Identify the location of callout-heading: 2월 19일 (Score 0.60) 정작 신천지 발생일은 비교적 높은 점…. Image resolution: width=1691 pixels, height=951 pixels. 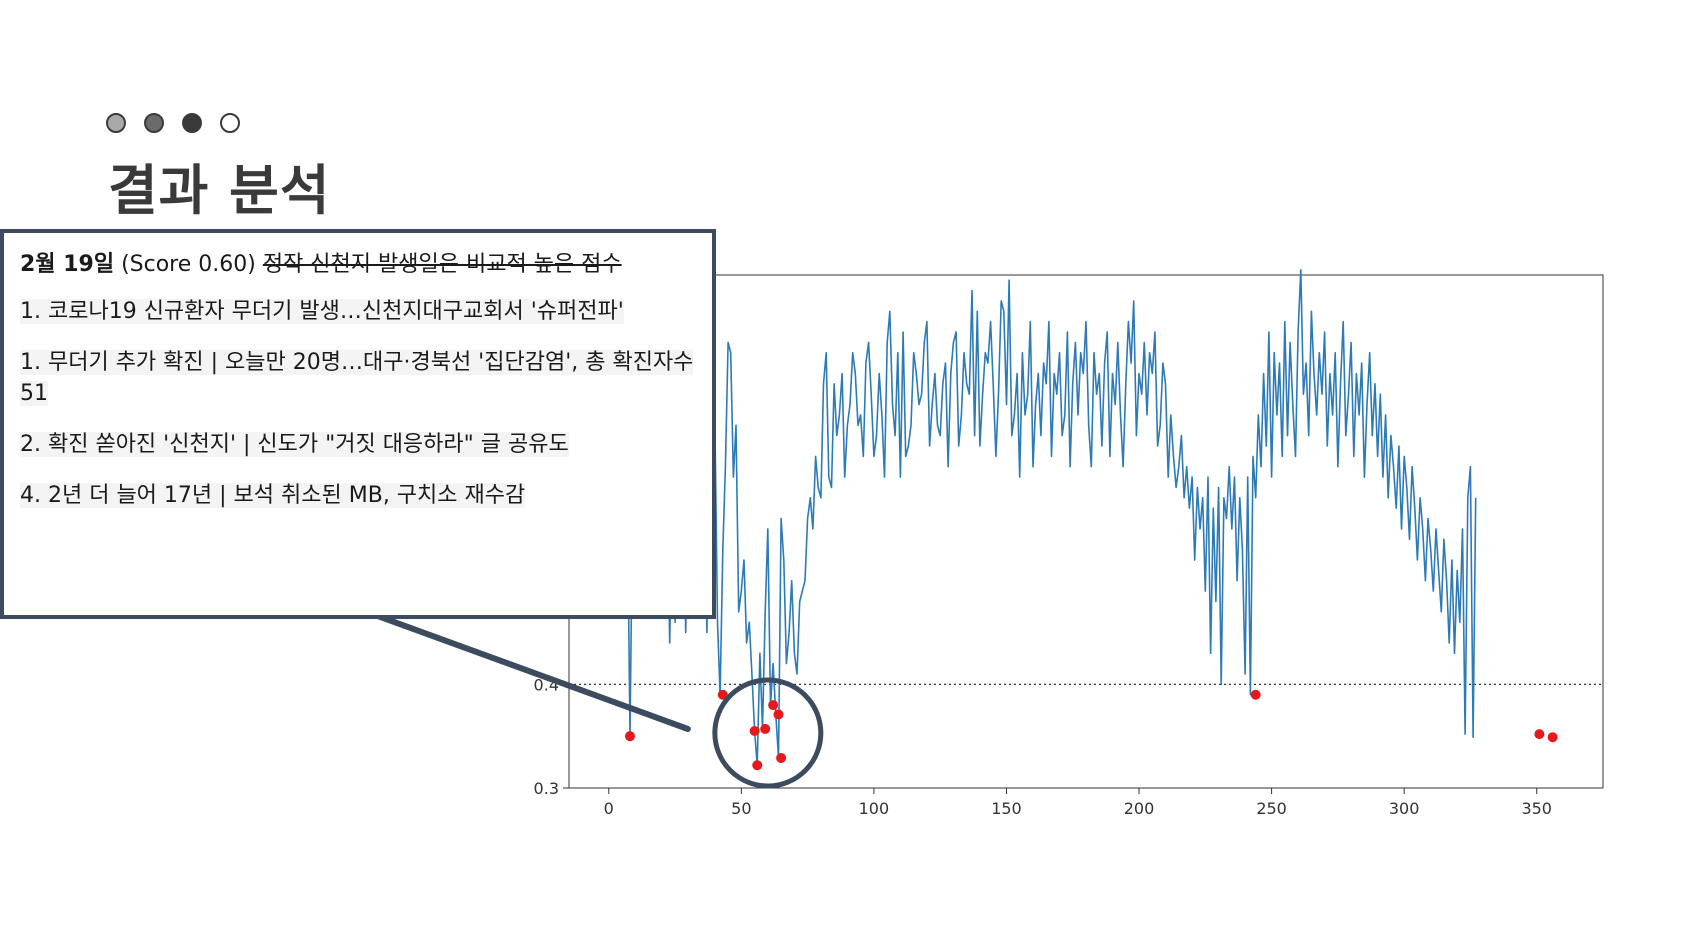
(359, 264).